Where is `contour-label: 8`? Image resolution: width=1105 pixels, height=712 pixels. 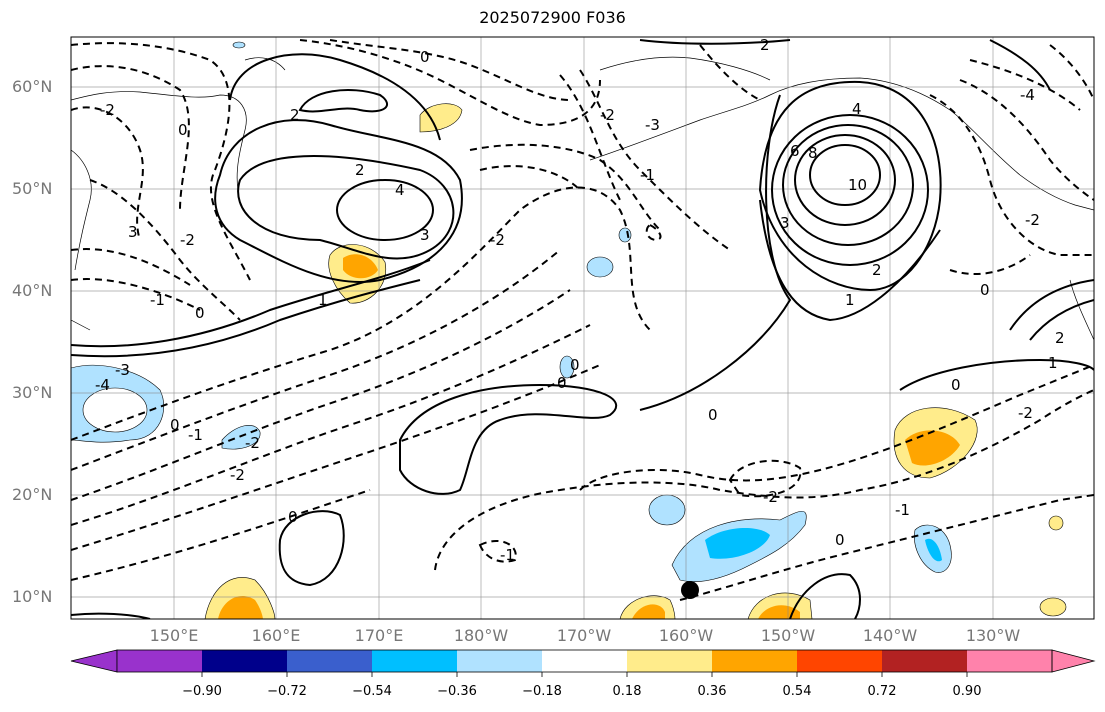 contour-label: 8 is located at coordinates (813, 153).